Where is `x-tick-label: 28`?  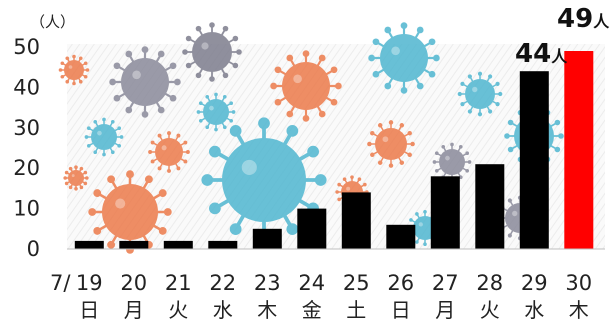
x-tick-label: 28 is located at coordinates (489, 283).